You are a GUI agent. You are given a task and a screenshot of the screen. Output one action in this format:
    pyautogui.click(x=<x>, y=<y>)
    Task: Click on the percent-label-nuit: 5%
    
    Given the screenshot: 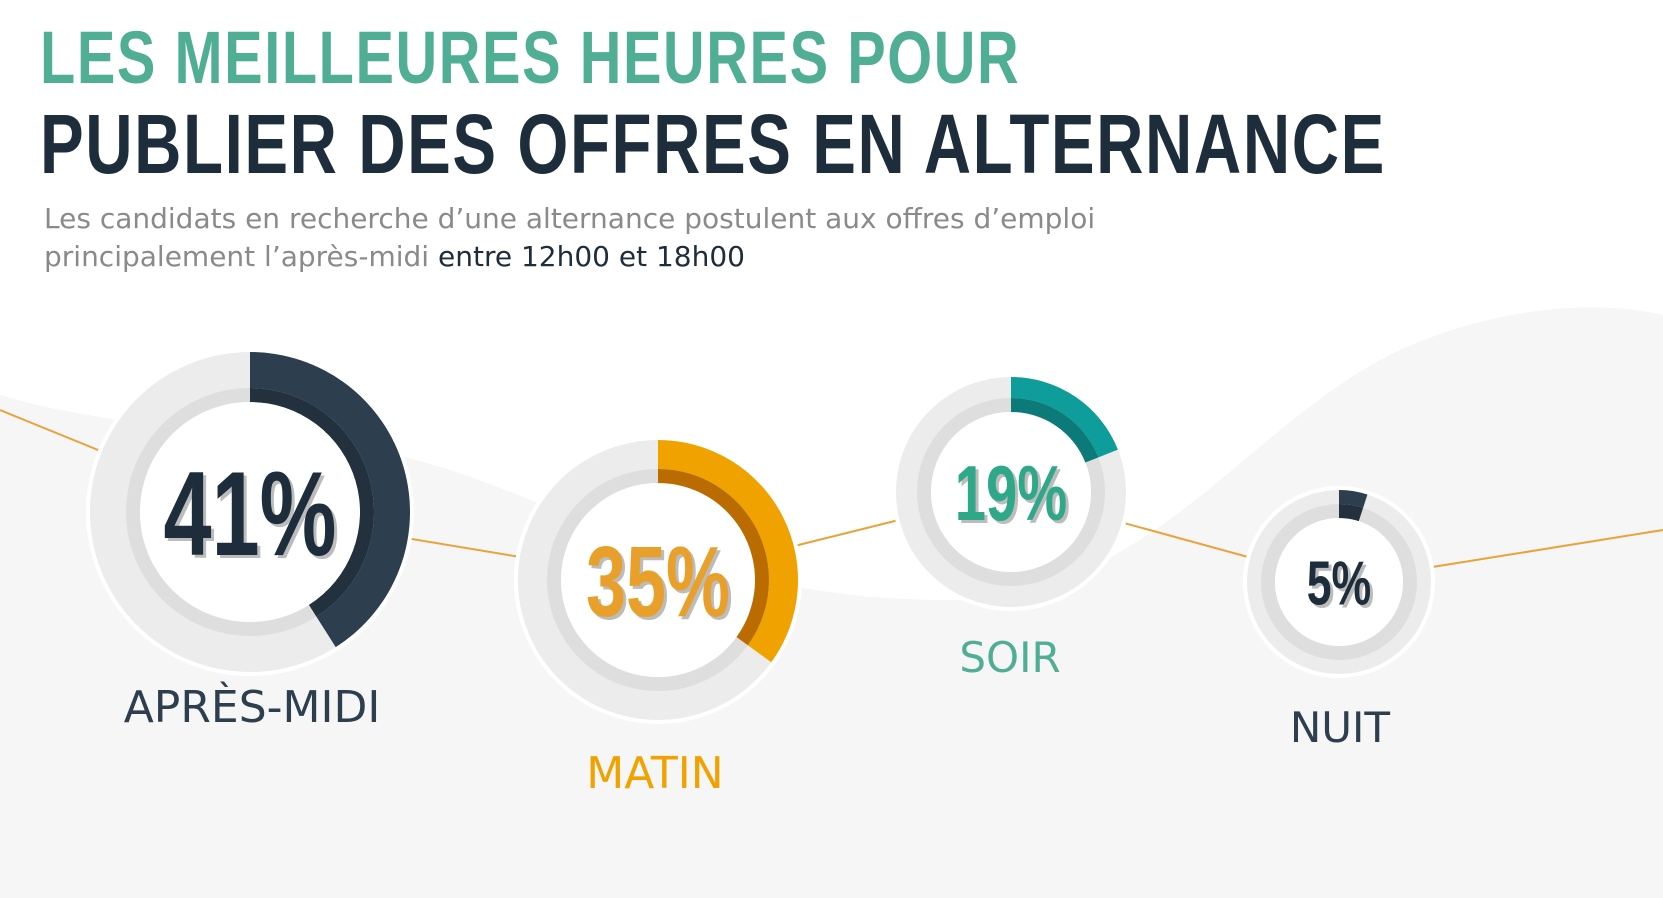 What is the action you would take?
    pyautogui.click(x=1339, y=583)
    